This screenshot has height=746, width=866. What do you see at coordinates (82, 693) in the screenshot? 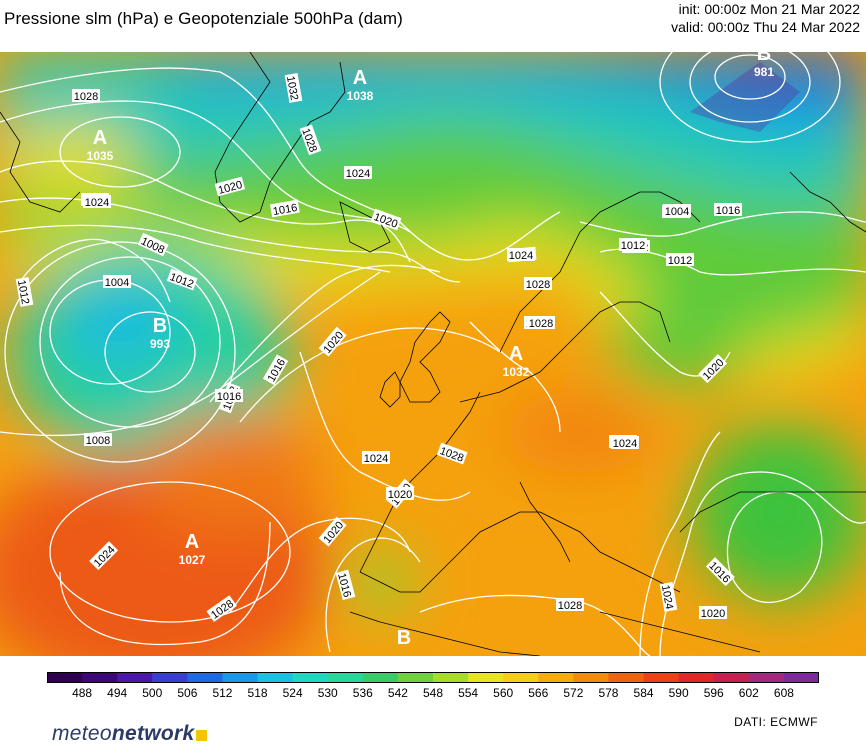
I see `colorbar-label: 488` at bounding box center [82, 693].